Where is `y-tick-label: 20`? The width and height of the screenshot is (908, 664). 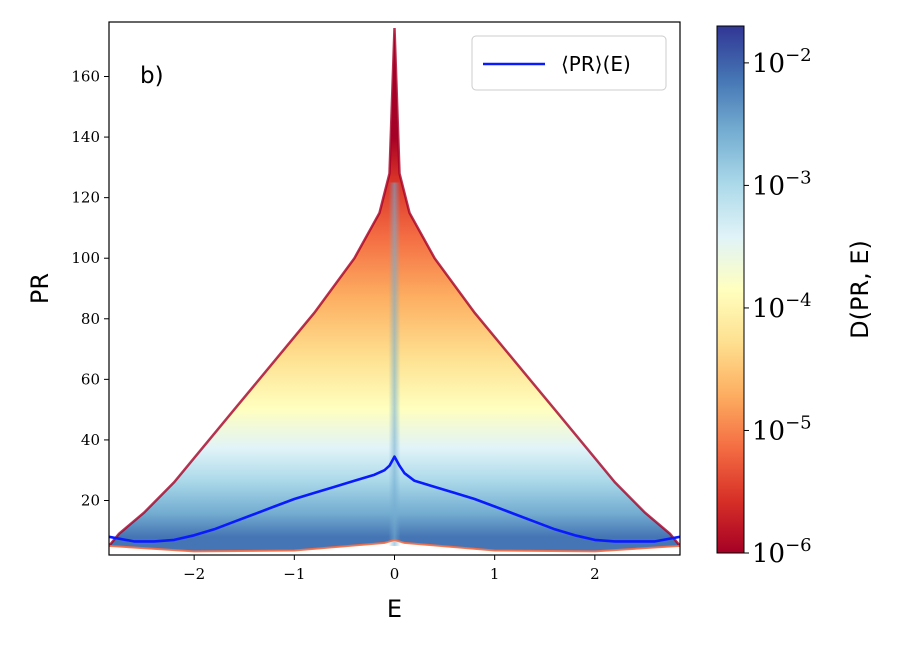 y-tick-label: 20 is located at coordinates (90, 500).